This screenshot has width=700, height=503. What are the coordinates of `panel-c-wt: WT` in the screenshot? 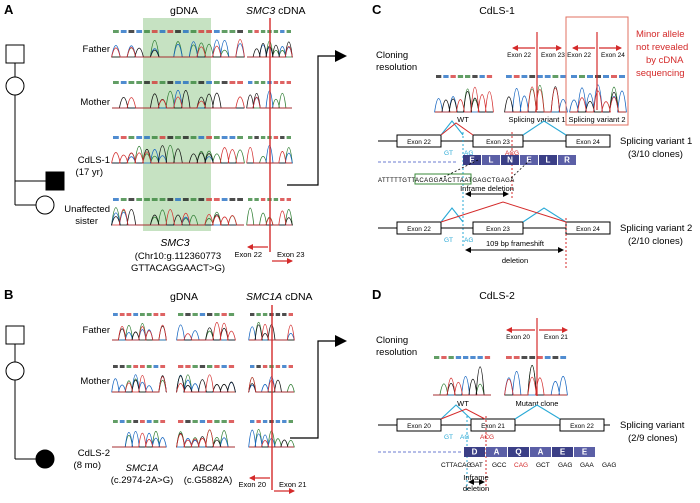 It's located at (463, 119).